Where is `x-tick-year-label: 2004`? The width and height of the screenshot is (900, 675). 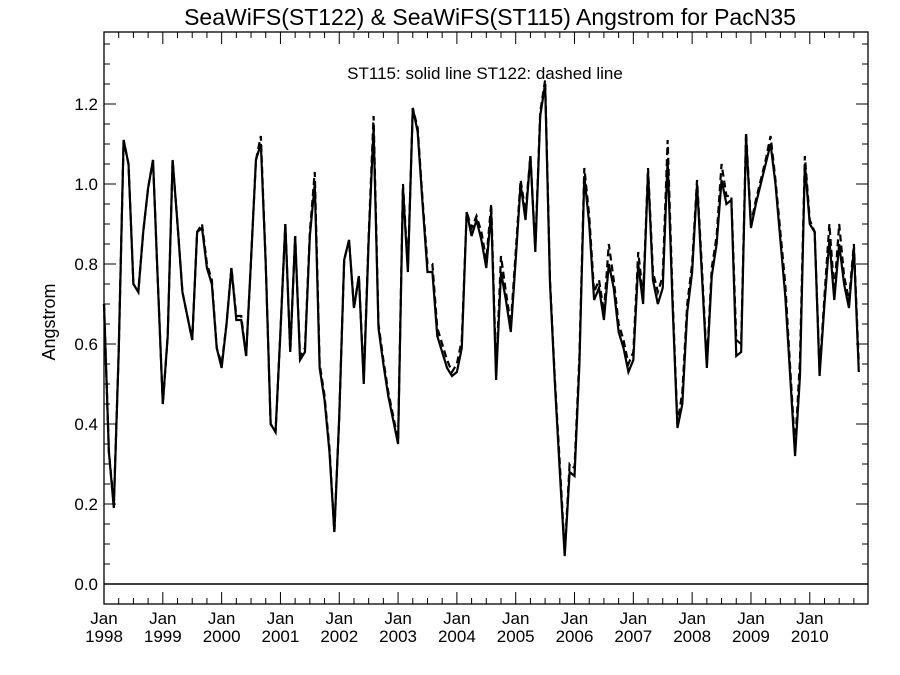
x-tick-year-label: 2004 is located at coordinates (457, 636).